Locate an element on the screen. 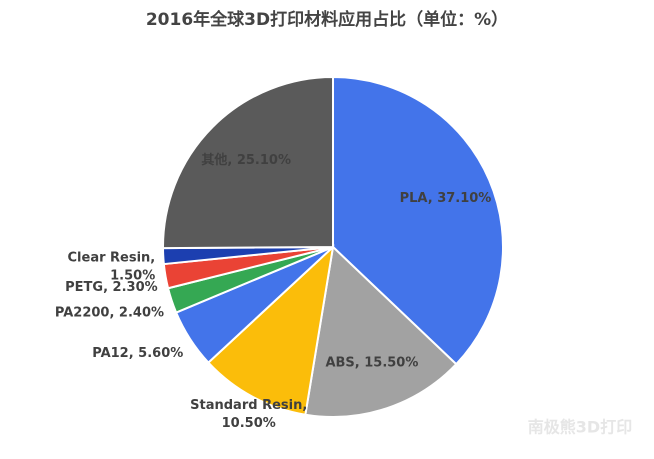 Image resolution: width=654 pixels, height=459 pixels. chart-title: 2016年全球3D打印材料应用占比（单位：%） is located at coordinates (327, 19).